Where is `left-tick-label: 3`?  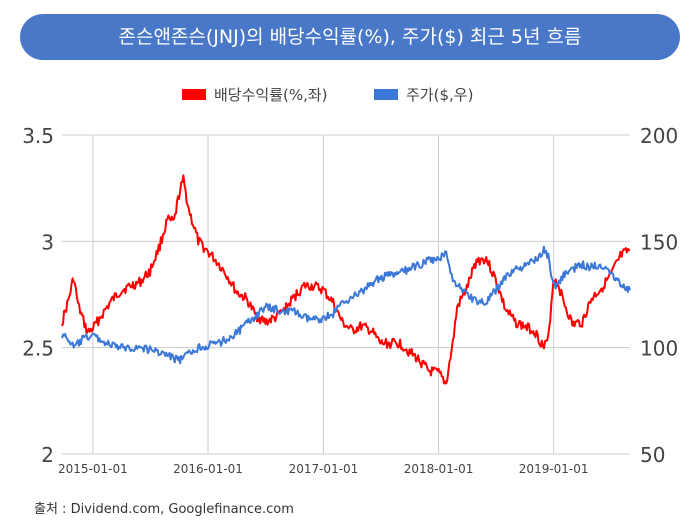
left-tick-label: 3 is located at coordinates (47, 242).